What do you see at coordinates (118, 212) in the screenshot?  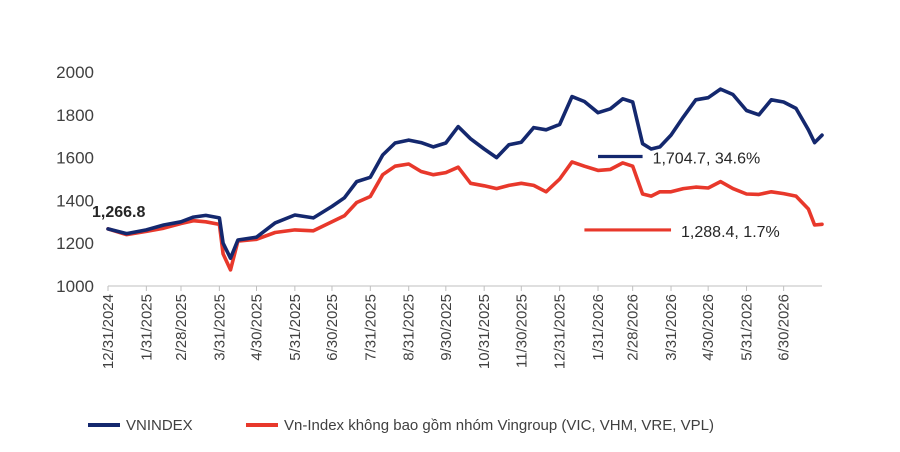 I see `annotation-start-value: 1,266.8` at bounding box center [118, 212].